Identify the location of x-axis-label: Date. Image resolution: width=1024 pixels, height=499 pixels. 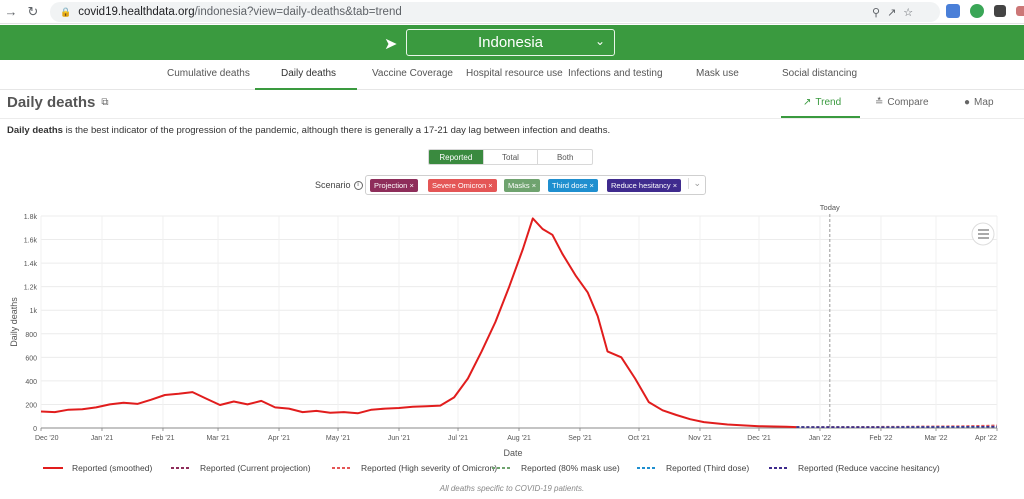
(512, 453).